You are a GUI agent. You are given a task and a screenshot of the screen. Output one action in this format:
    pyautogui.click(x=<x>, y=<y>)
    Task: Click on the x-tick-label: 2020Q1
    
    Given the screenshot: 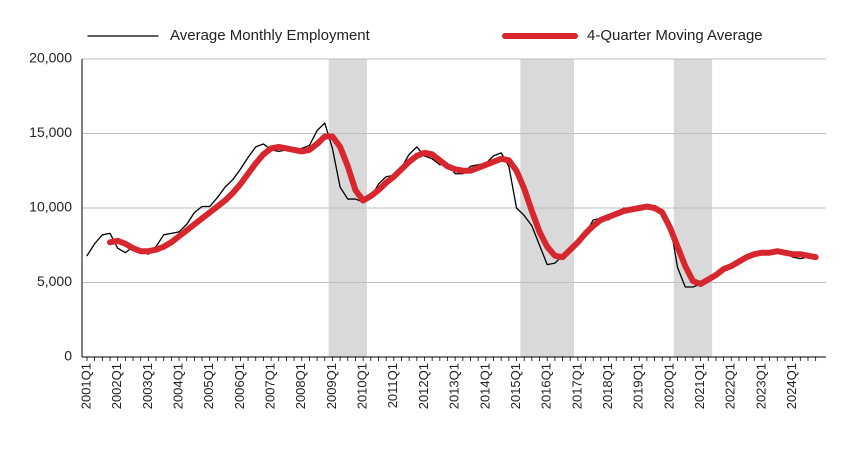 What is the action you would take?
    pyautogui.click(x=668, y=386)
    